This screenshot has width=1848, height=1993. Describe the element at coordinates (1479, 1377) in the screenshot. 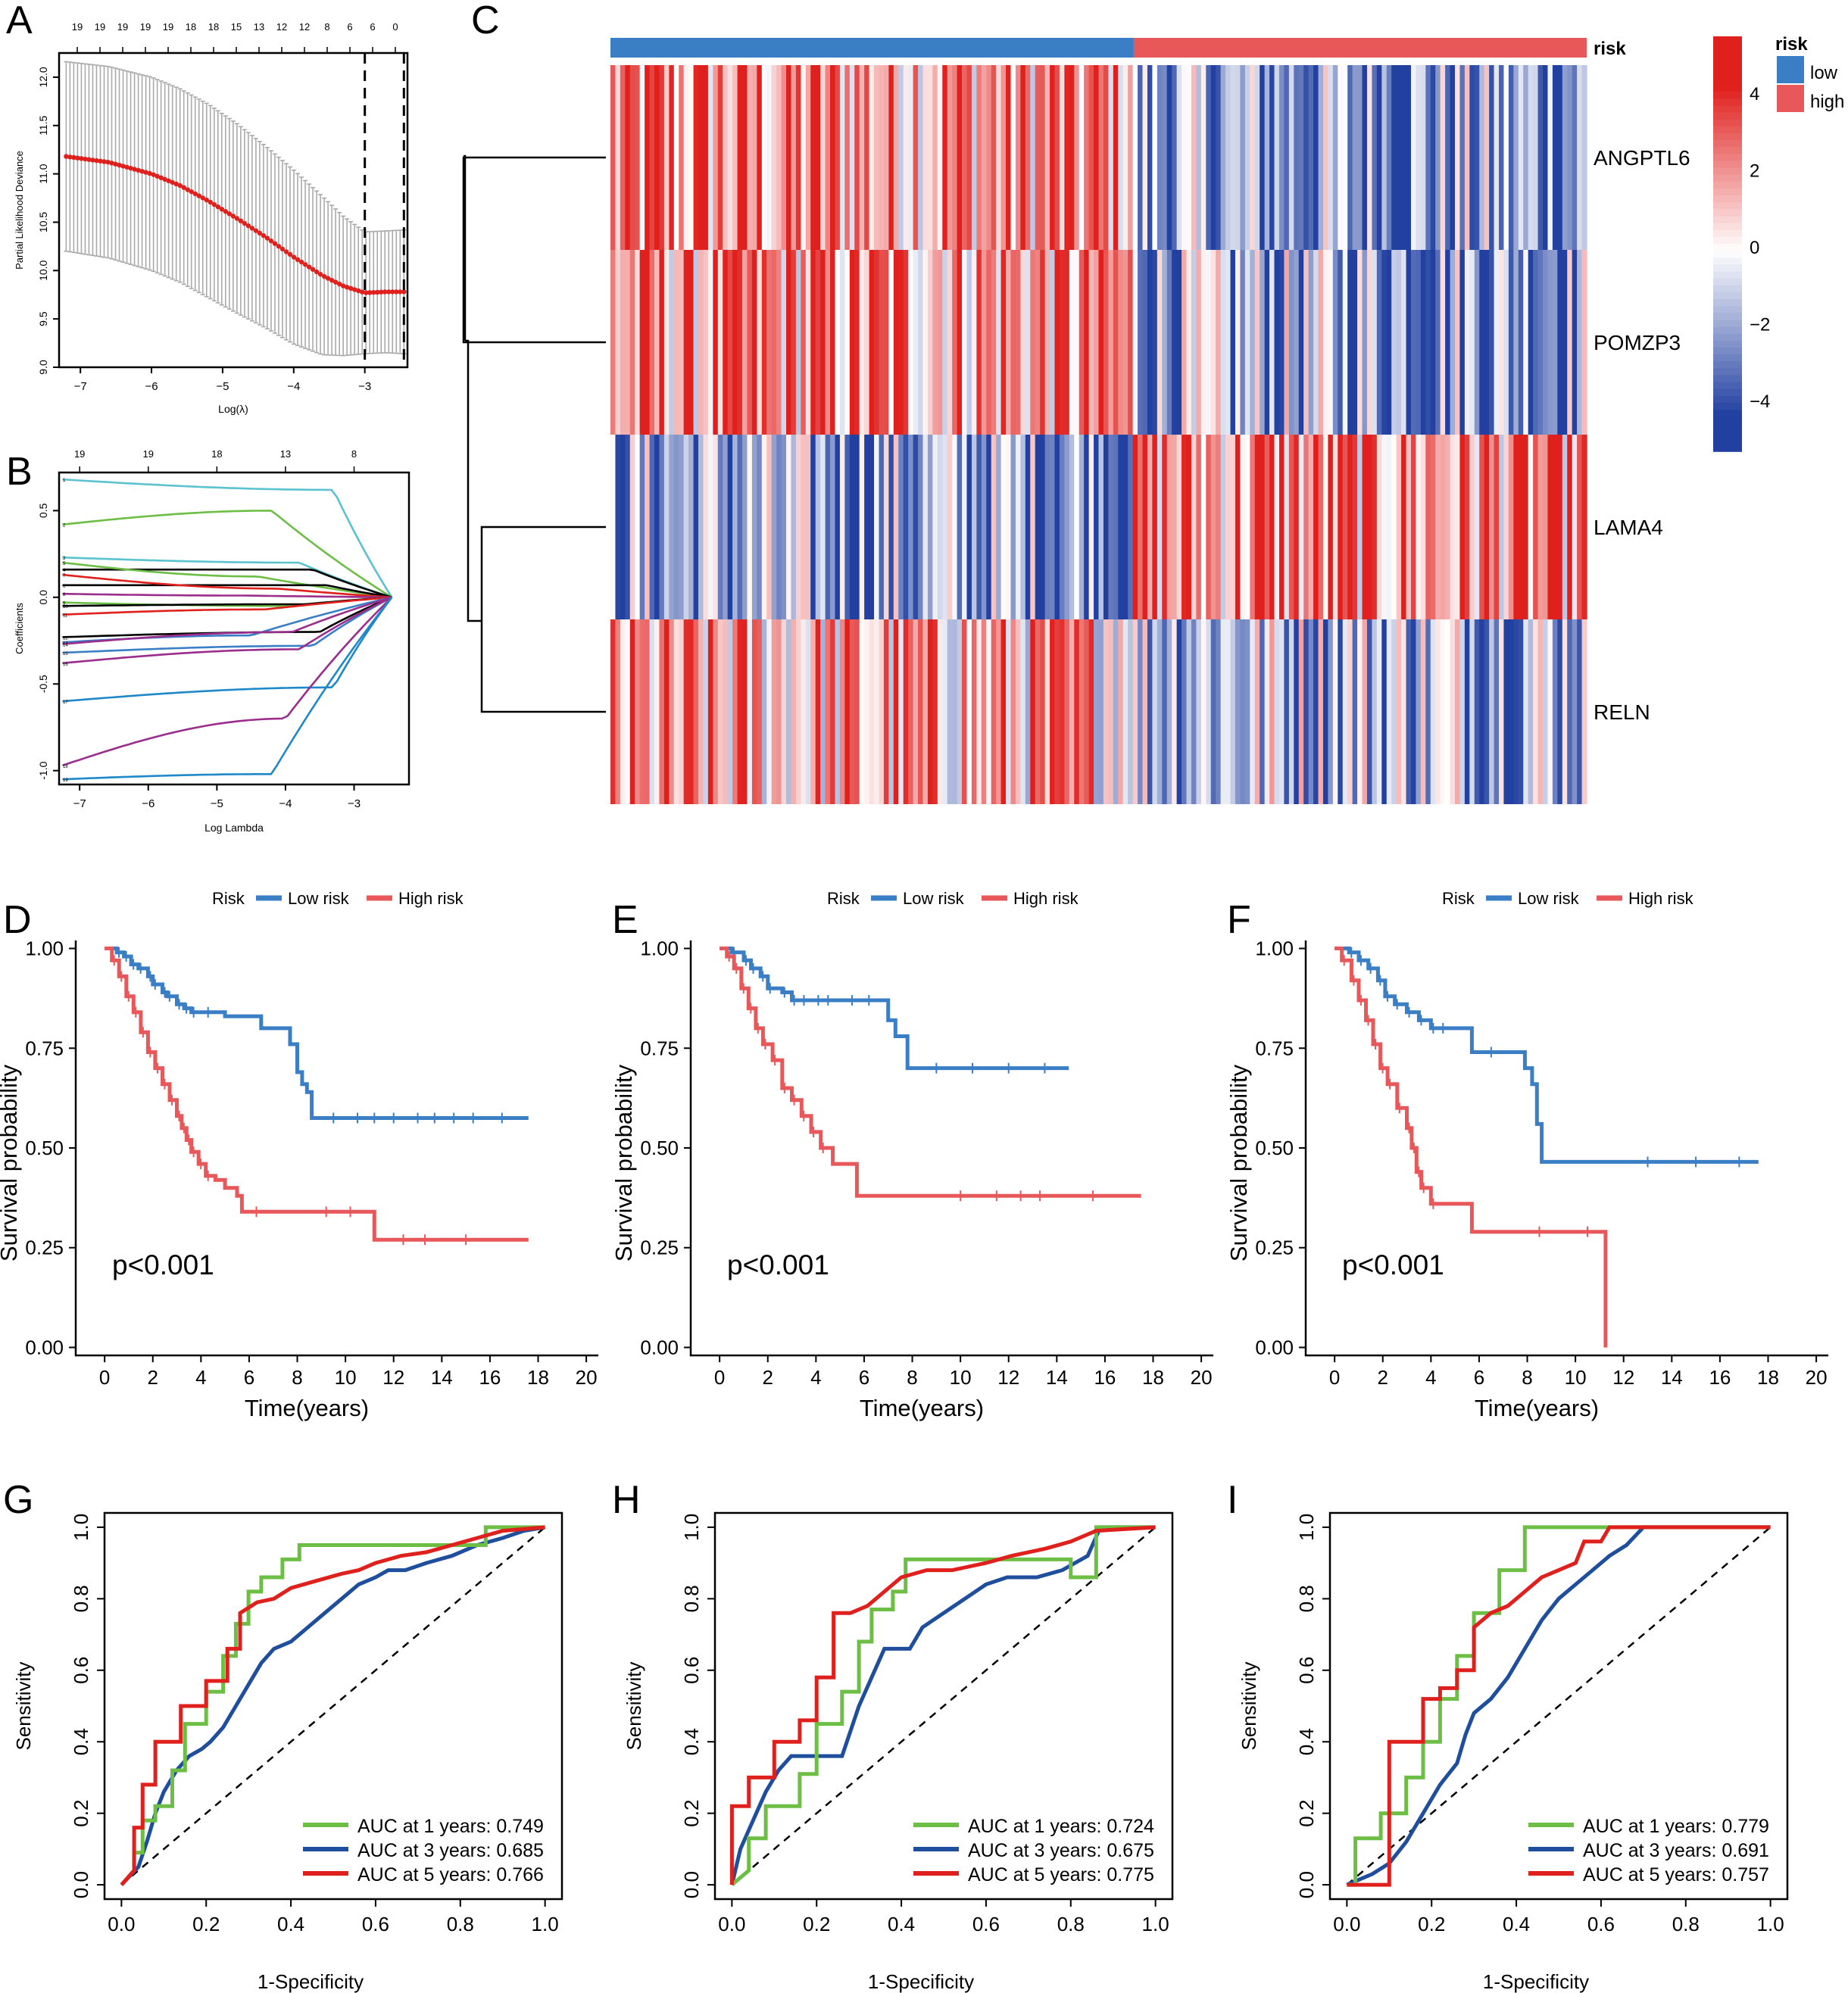

I see `panel-f-xtick-label: 6` at that location.